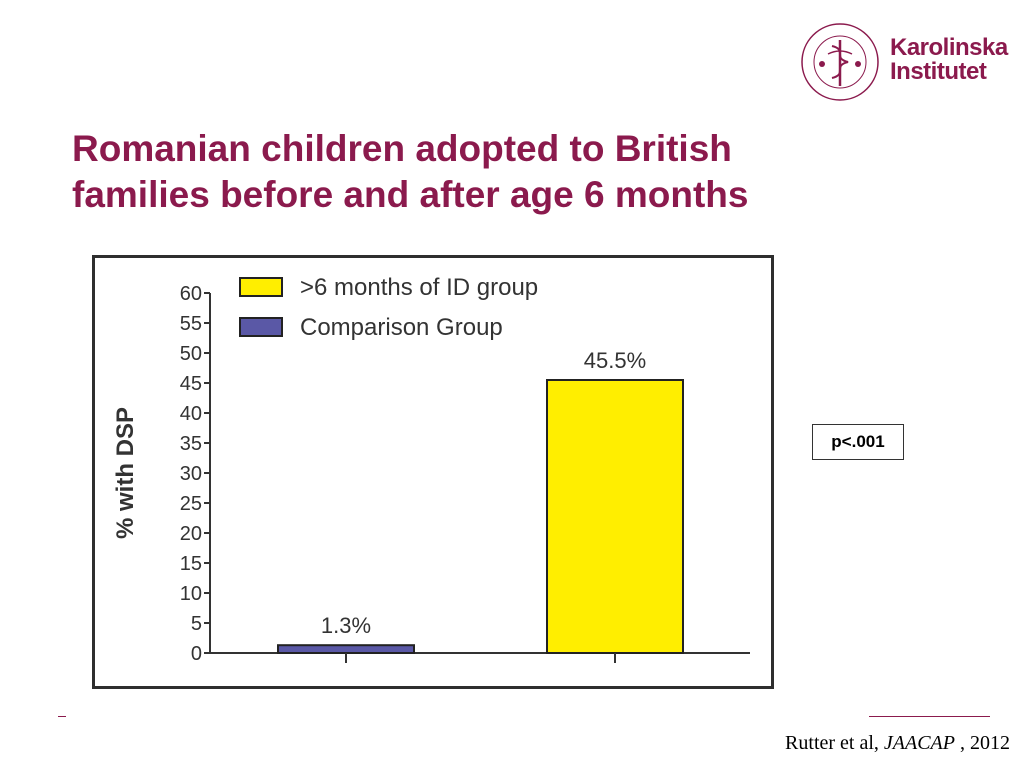  Describe the element at coordinates (191, 294) in the screenshot. I see `y-tick-label: 60` at that location.